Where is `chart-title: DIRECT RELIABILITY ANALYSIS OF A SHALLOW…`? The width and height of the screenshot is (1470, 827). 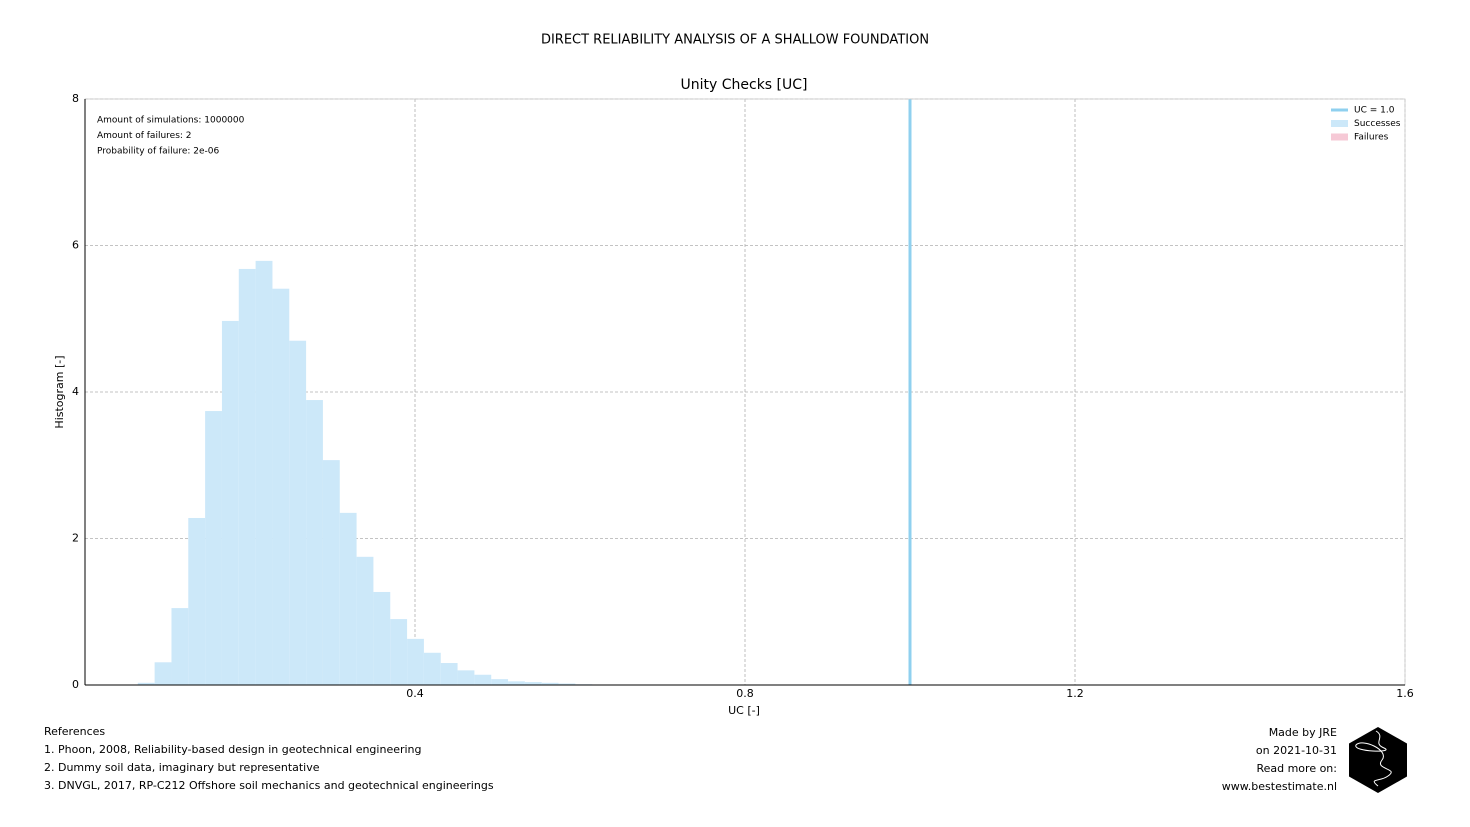
chart-title: DIRECT RELIABILITY ANALYSIS OF A SHALLOW… is located at coordinates (735, 40).